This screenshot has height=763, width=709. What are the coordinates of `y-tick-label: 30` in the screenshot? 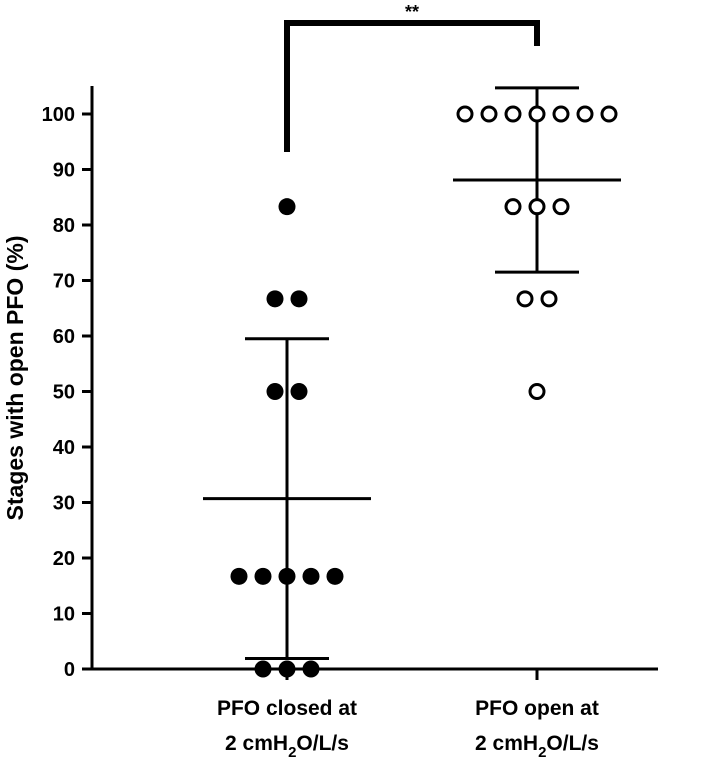 It's located at (64, 504).